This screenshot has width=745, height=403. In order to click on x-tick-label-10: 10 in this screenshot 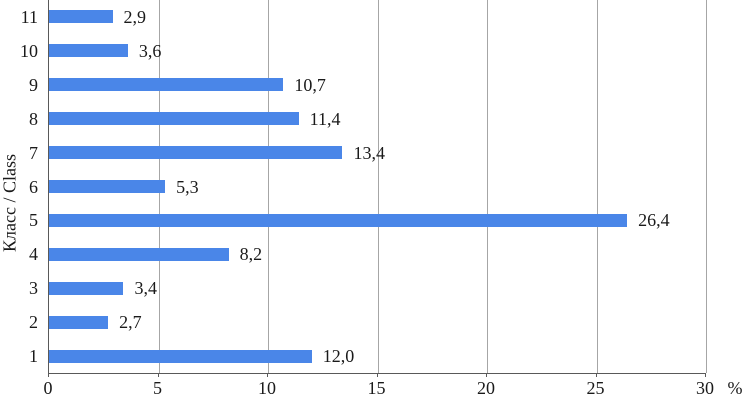, I will do `click(267, 388)`.